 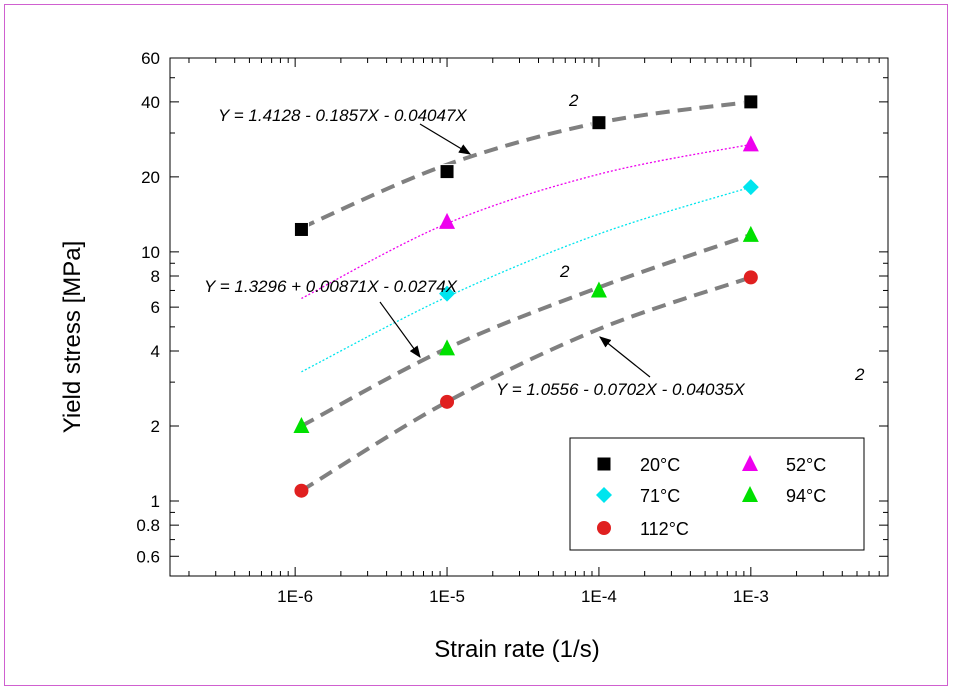 I want to click on legend-label: 20°C, so click(x=660, y=465).